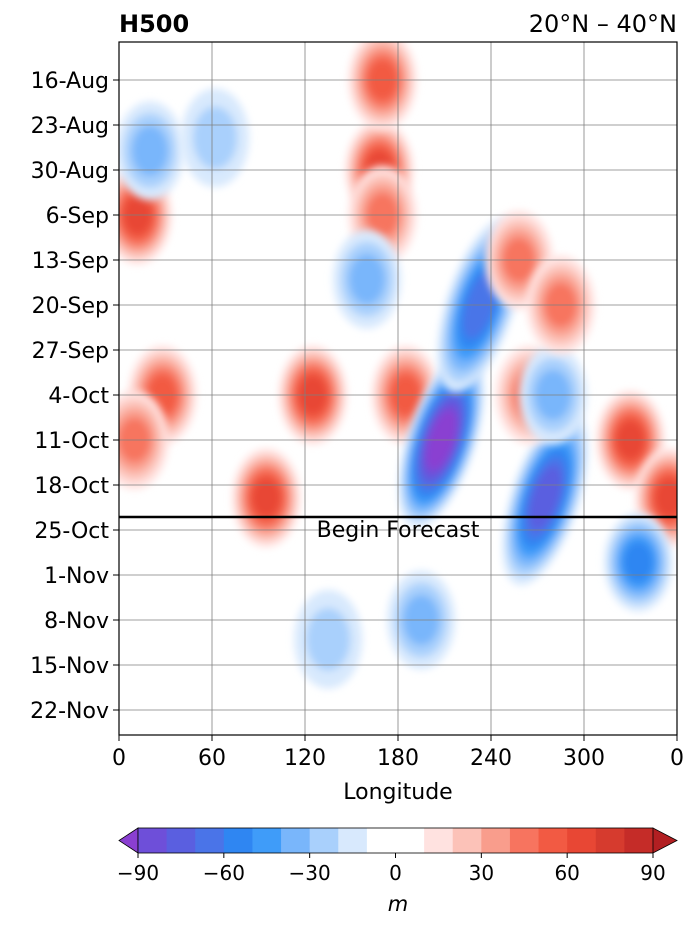 This screenshot has width=697, height=929. I want to click on colorbar-tick-label: −30, so click(310, 873).